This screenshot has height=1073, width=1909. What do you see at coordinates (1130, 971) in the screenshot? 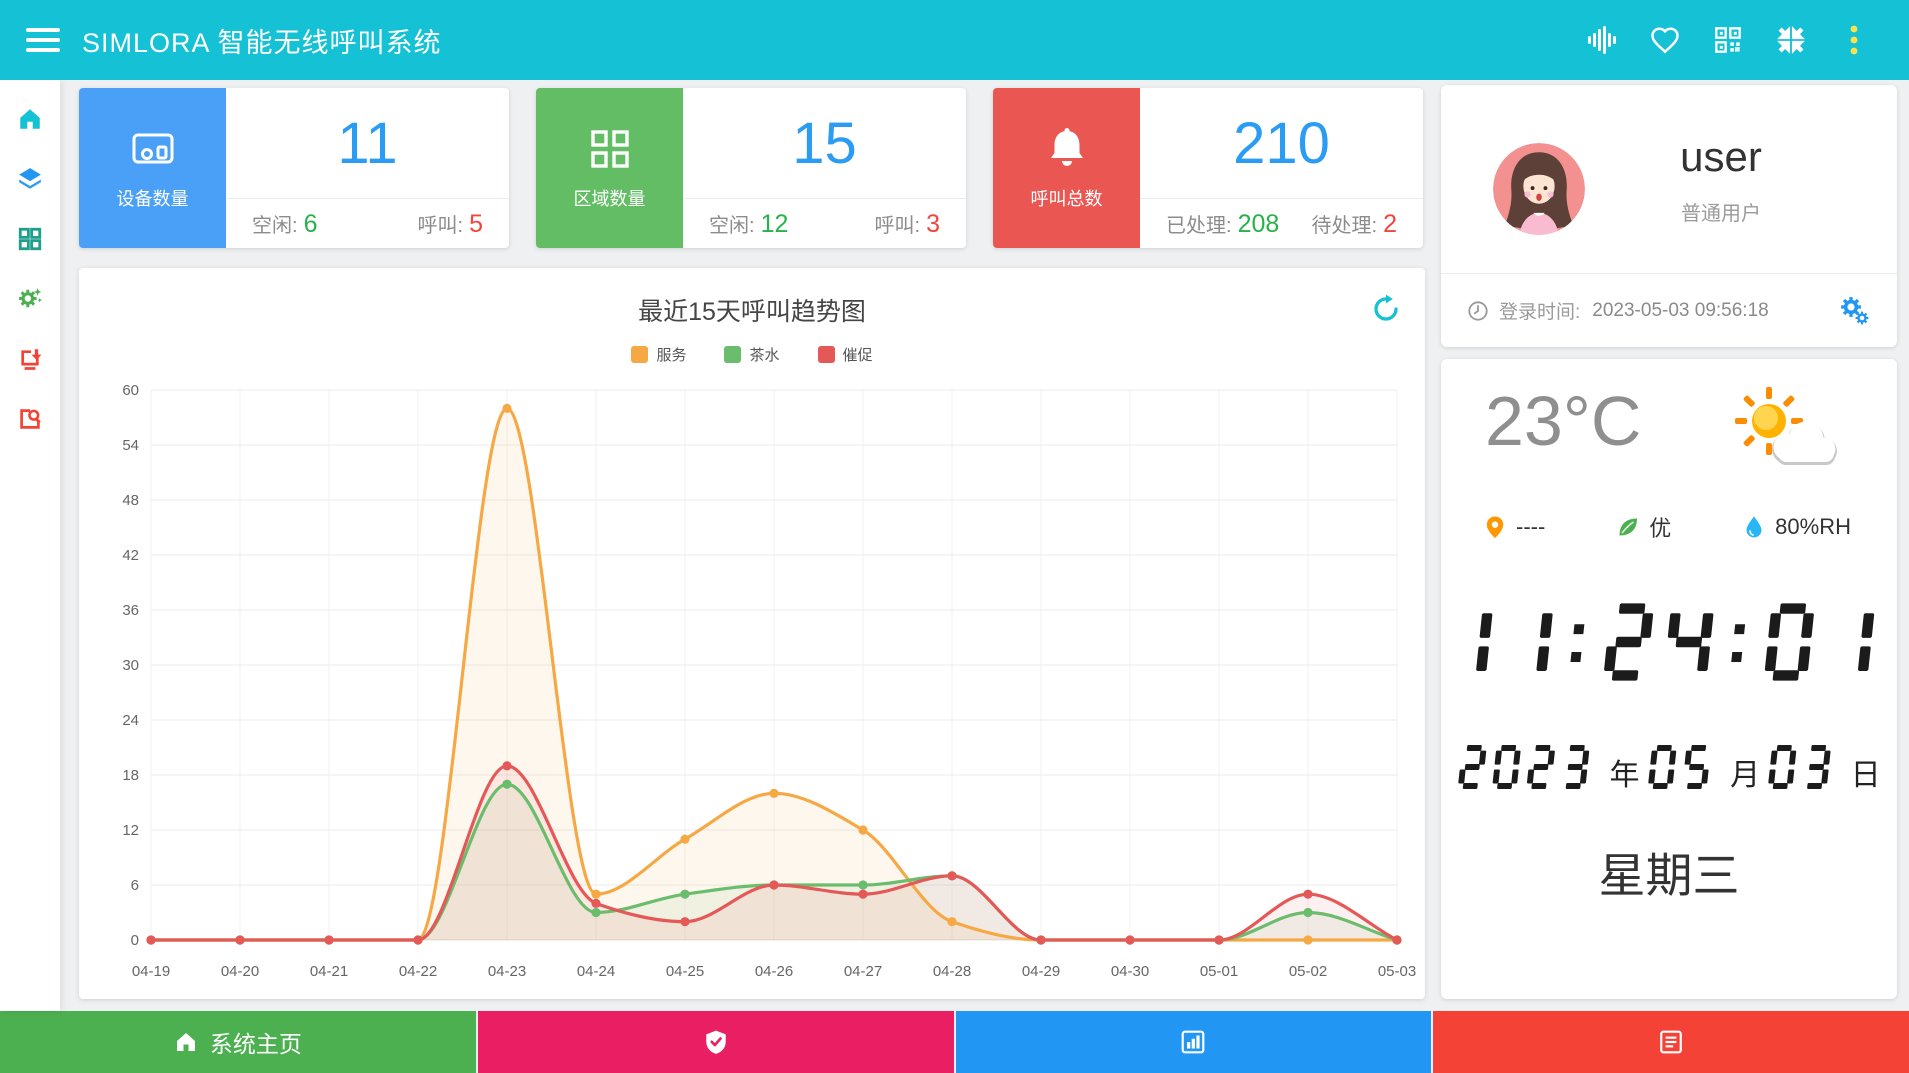
I see `svg-text: 04-30` at bounding box center [1130, 971].